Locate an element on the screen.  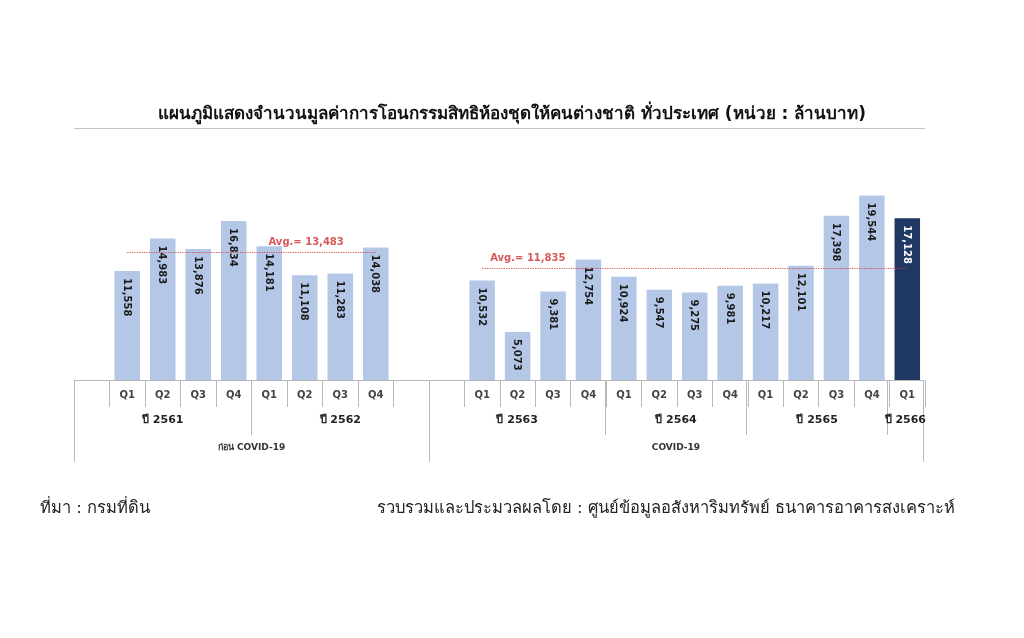
data-label: 5,073 is located at coordinates (517, 355).